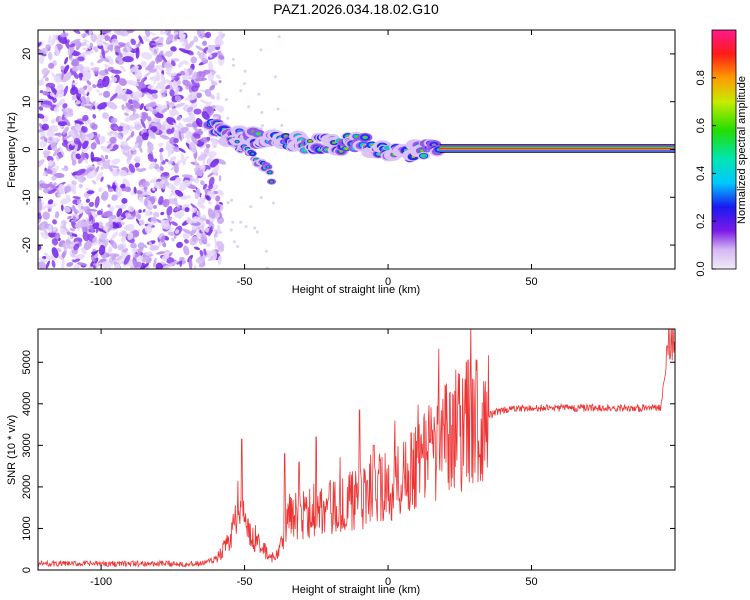  Describe the element at coordinates (742, 150) in the screenshot. I see `colorbar-label: Normalized spectral amplitude` at that location.